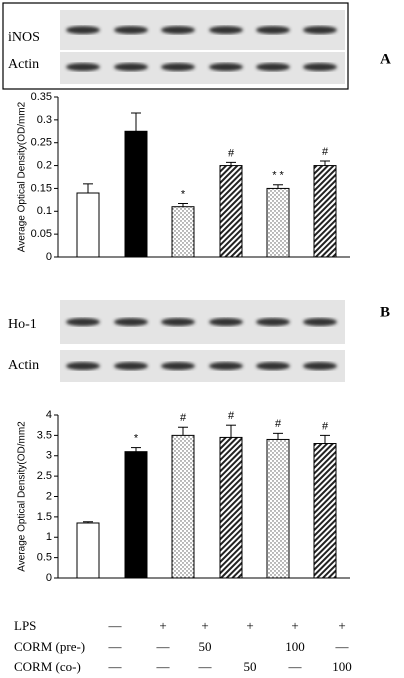 The height and width of the screenshot is (678, 404). I want to click on blot-frame, so click(175, 46).